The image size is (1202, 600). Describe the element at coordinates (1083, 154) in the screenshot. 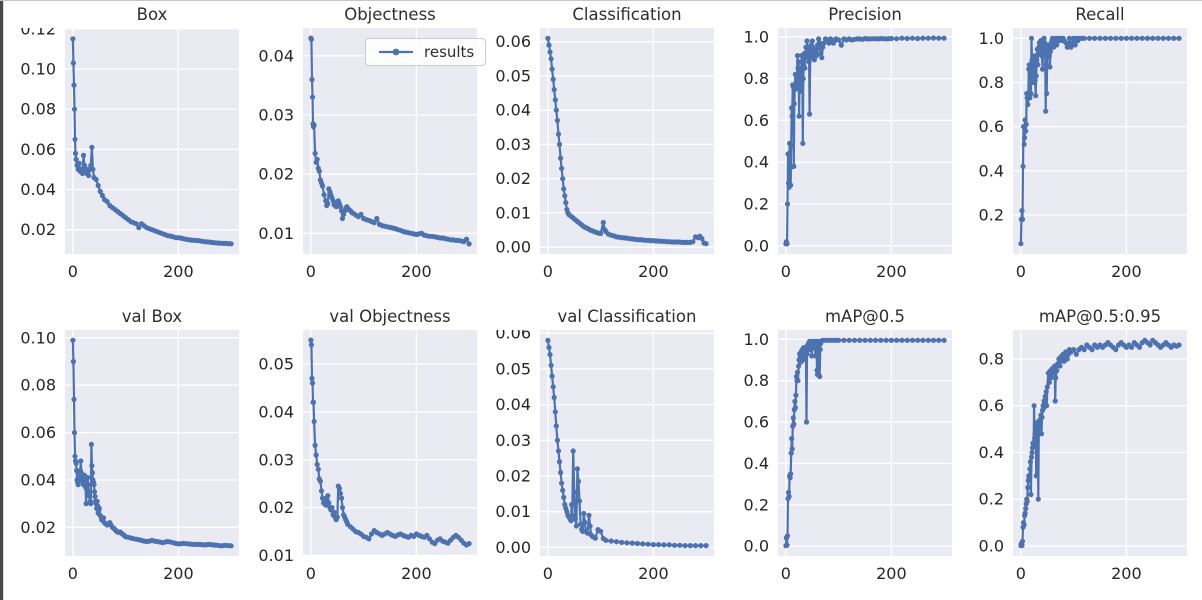

I see `chart-canvas-recall: 0.2 0.4 0.6 0.8 1.0 0 200` at that location.